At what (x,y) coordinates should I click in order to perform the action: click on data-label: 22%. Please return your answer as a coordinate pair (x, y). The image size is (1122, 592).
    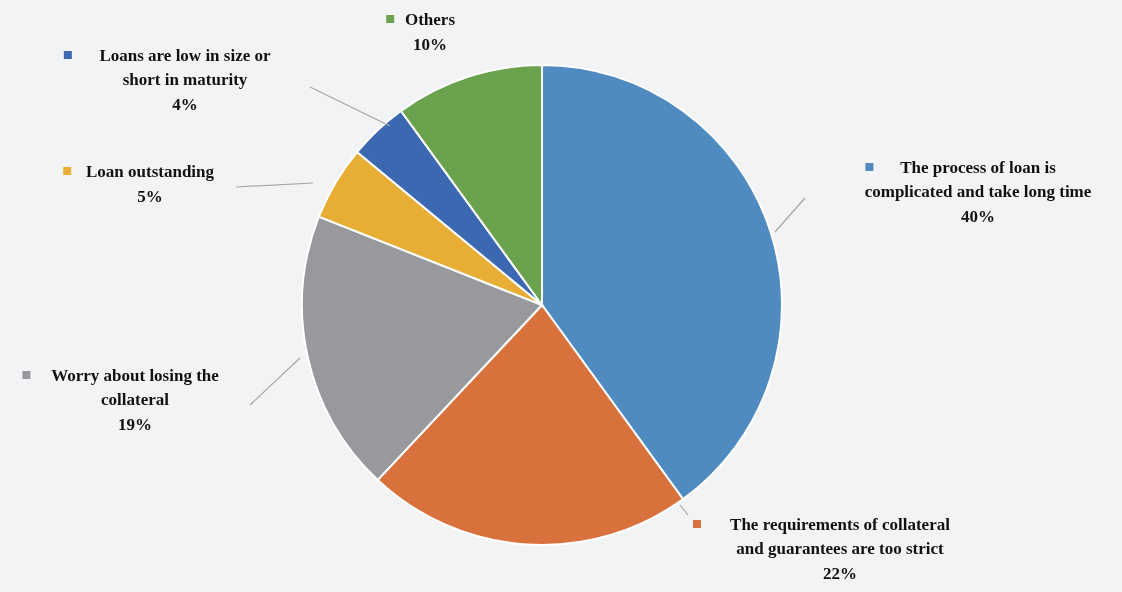
    Looking at the image, I should click on (840, 573).